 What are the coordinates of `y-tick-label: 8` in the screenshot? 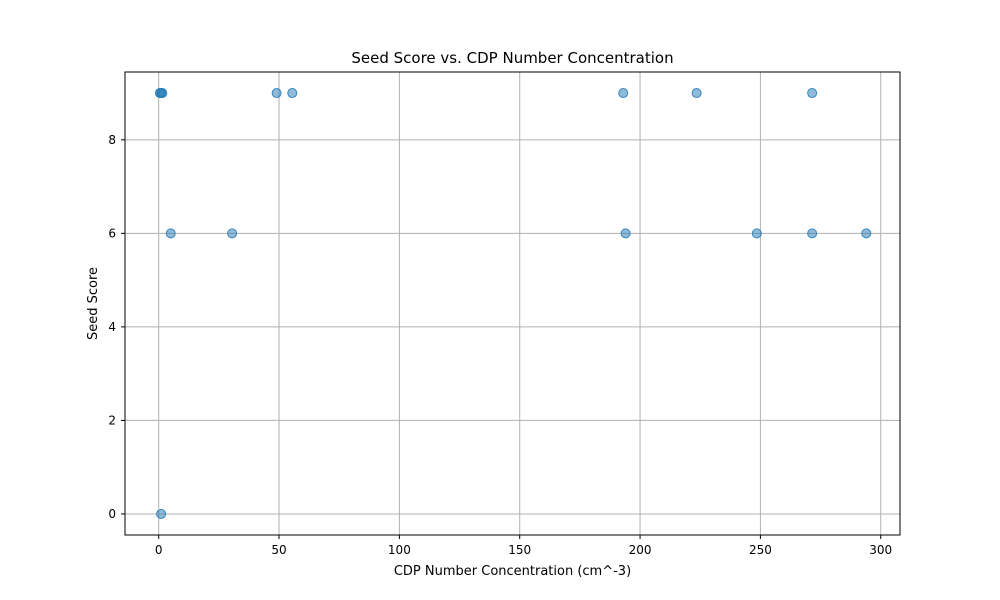 It's located at (112, 140).